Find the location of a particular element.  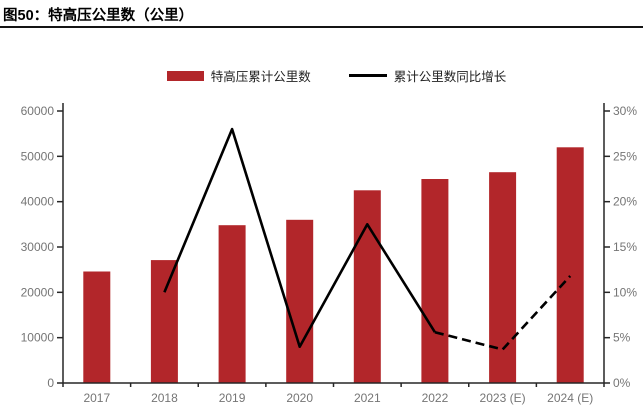

bar-swatch-icon is located at coordinates (185, 75).